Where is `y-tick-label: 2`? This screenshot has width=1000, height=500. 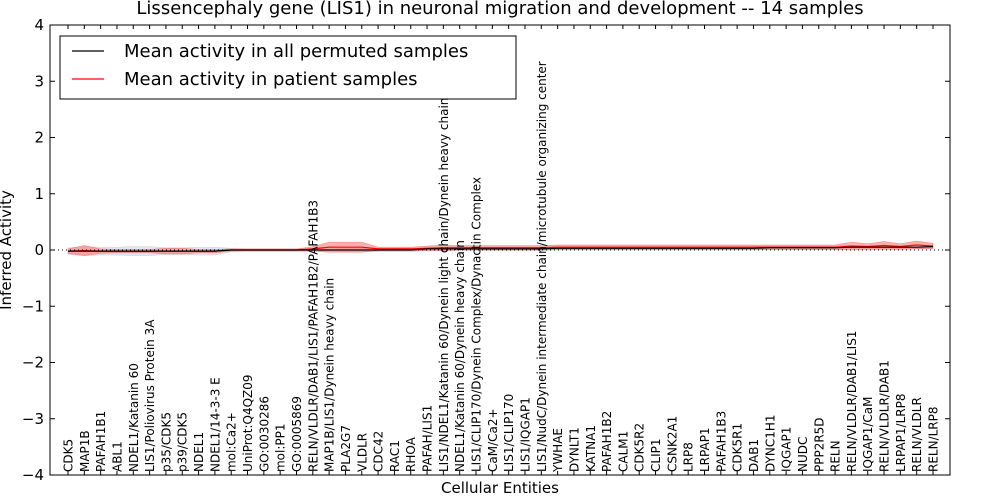
y-tick-label: 2 is located at coordinates (39, 138).